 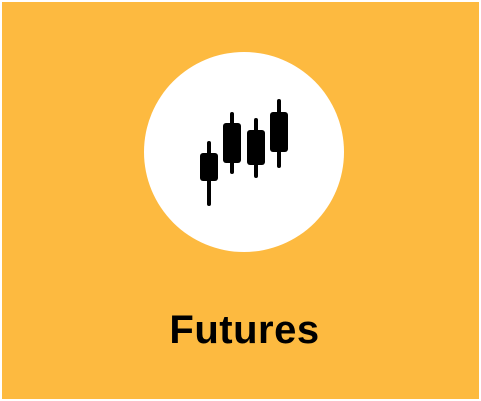 I want to click on card-label: Futures, so click(x=244, y=330).